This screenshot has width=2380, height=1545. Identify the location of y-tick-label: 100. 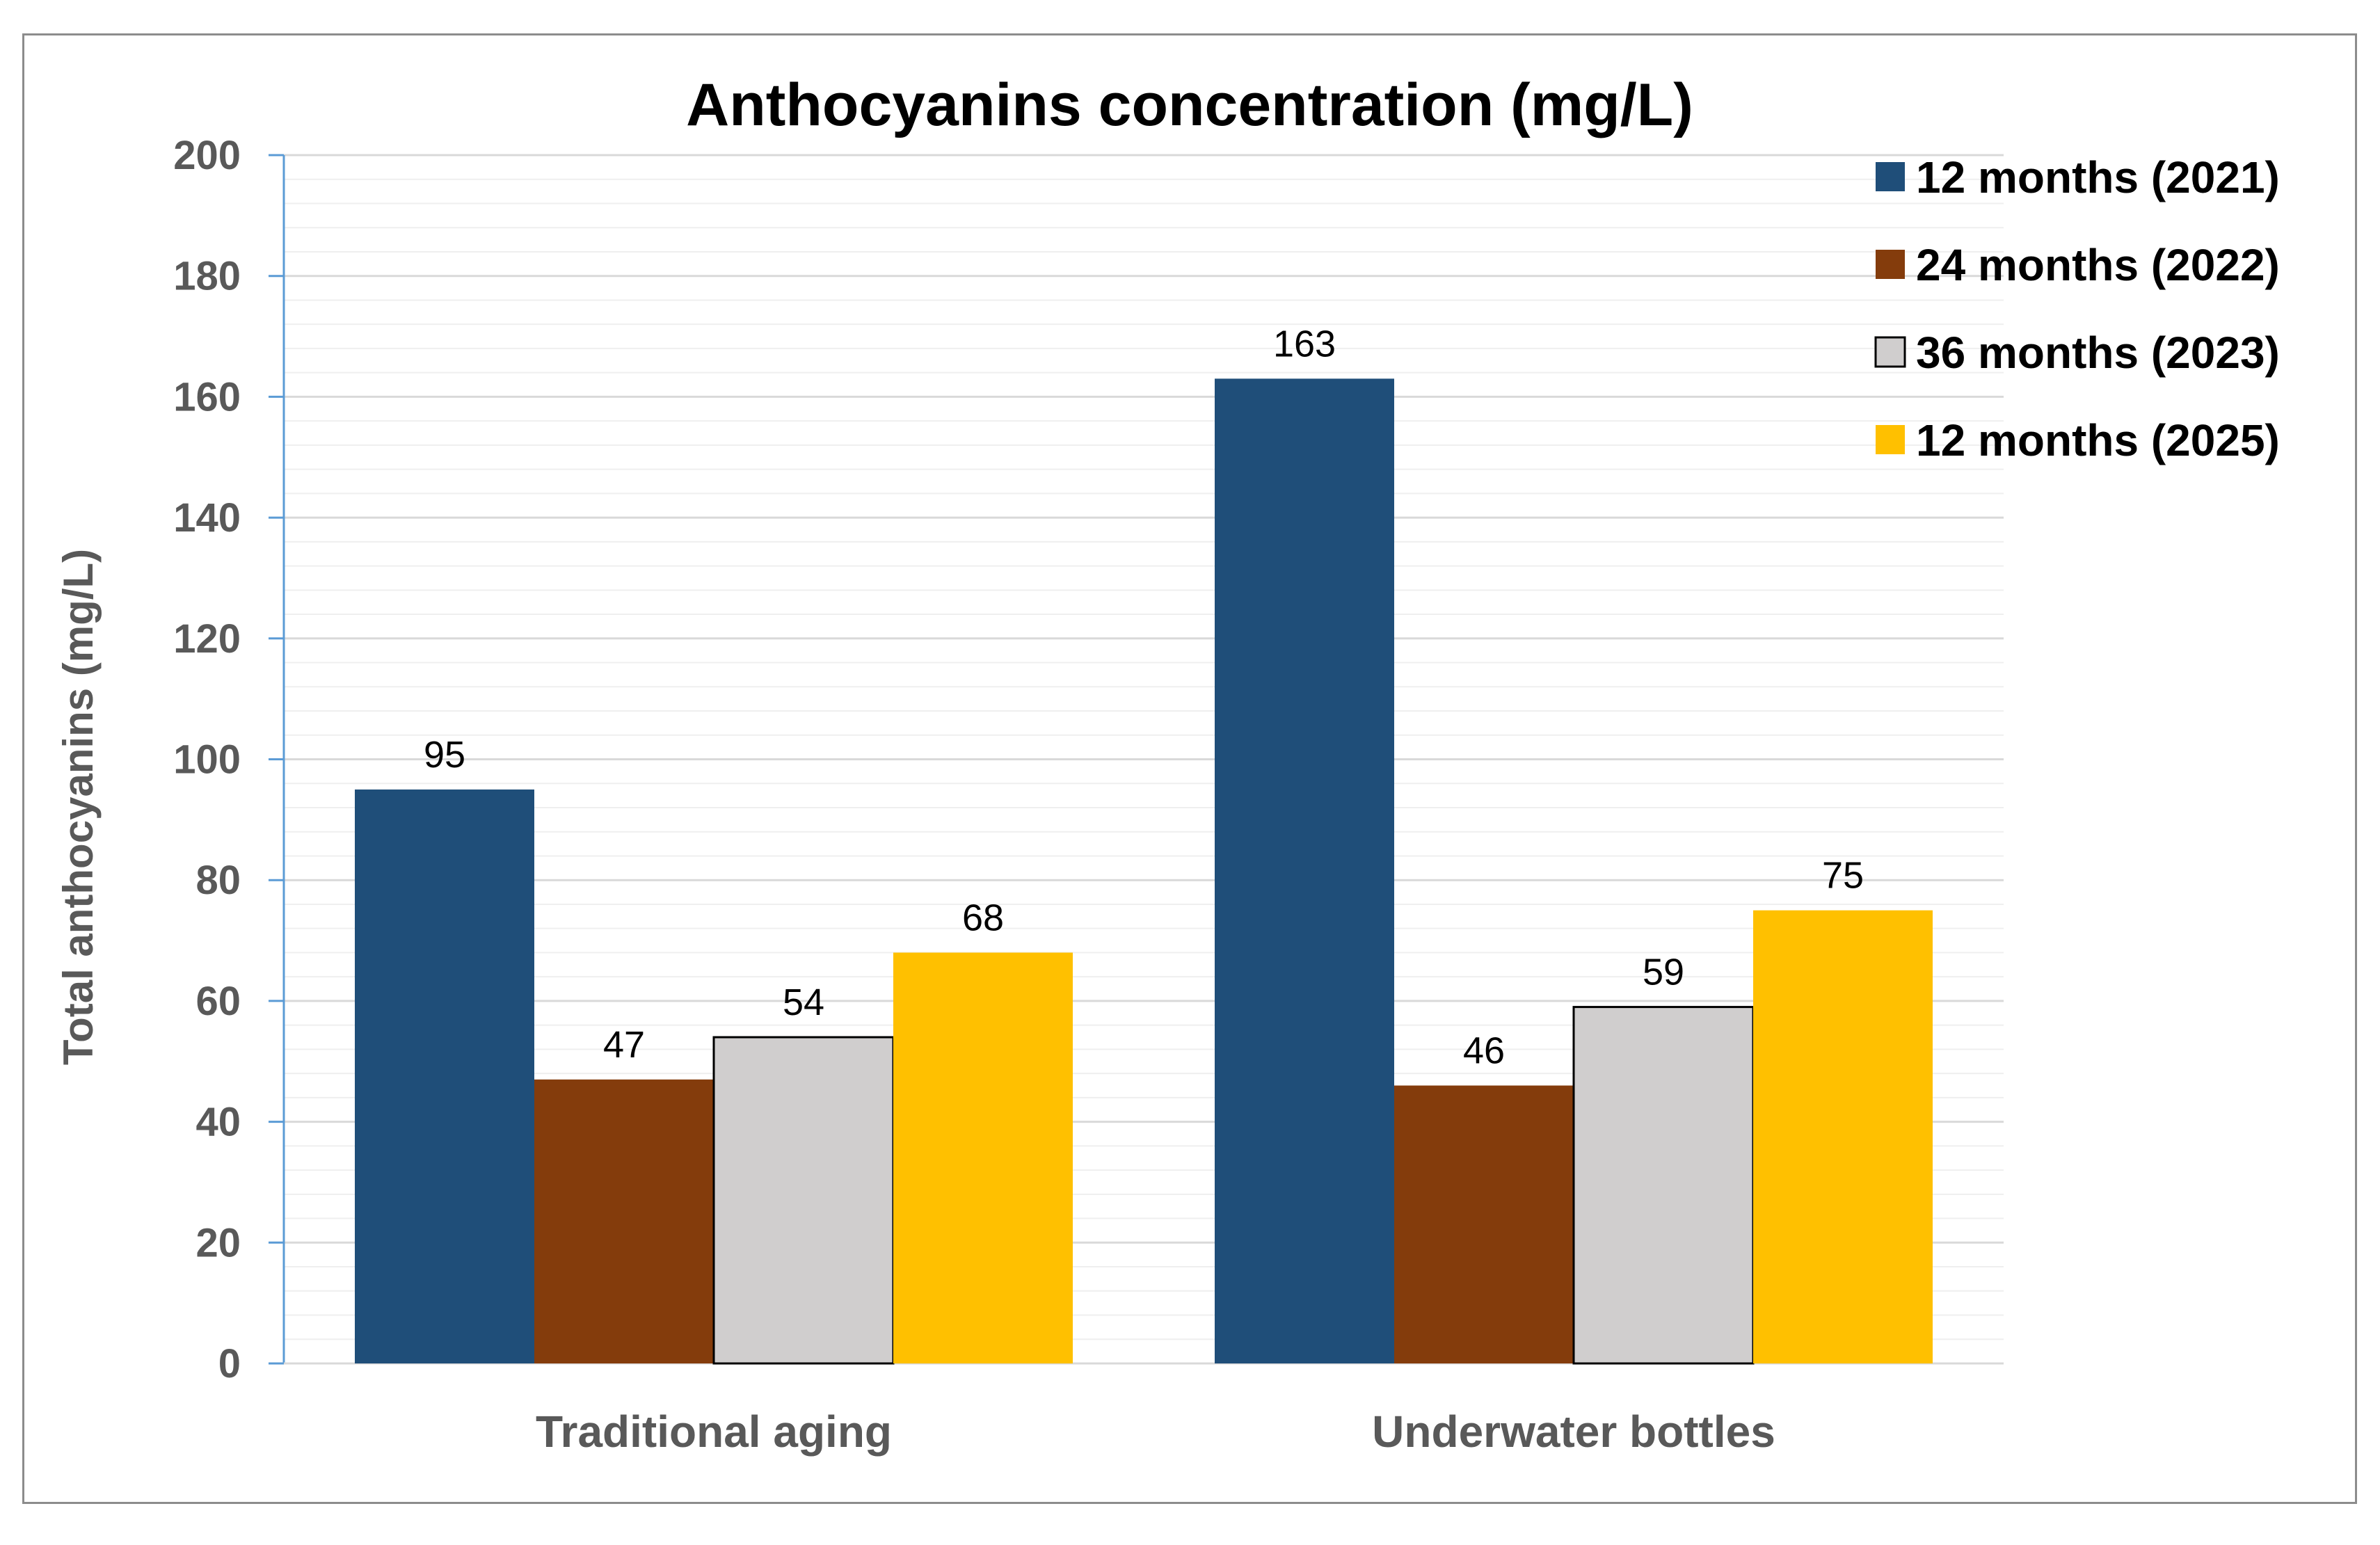
(207, 760).